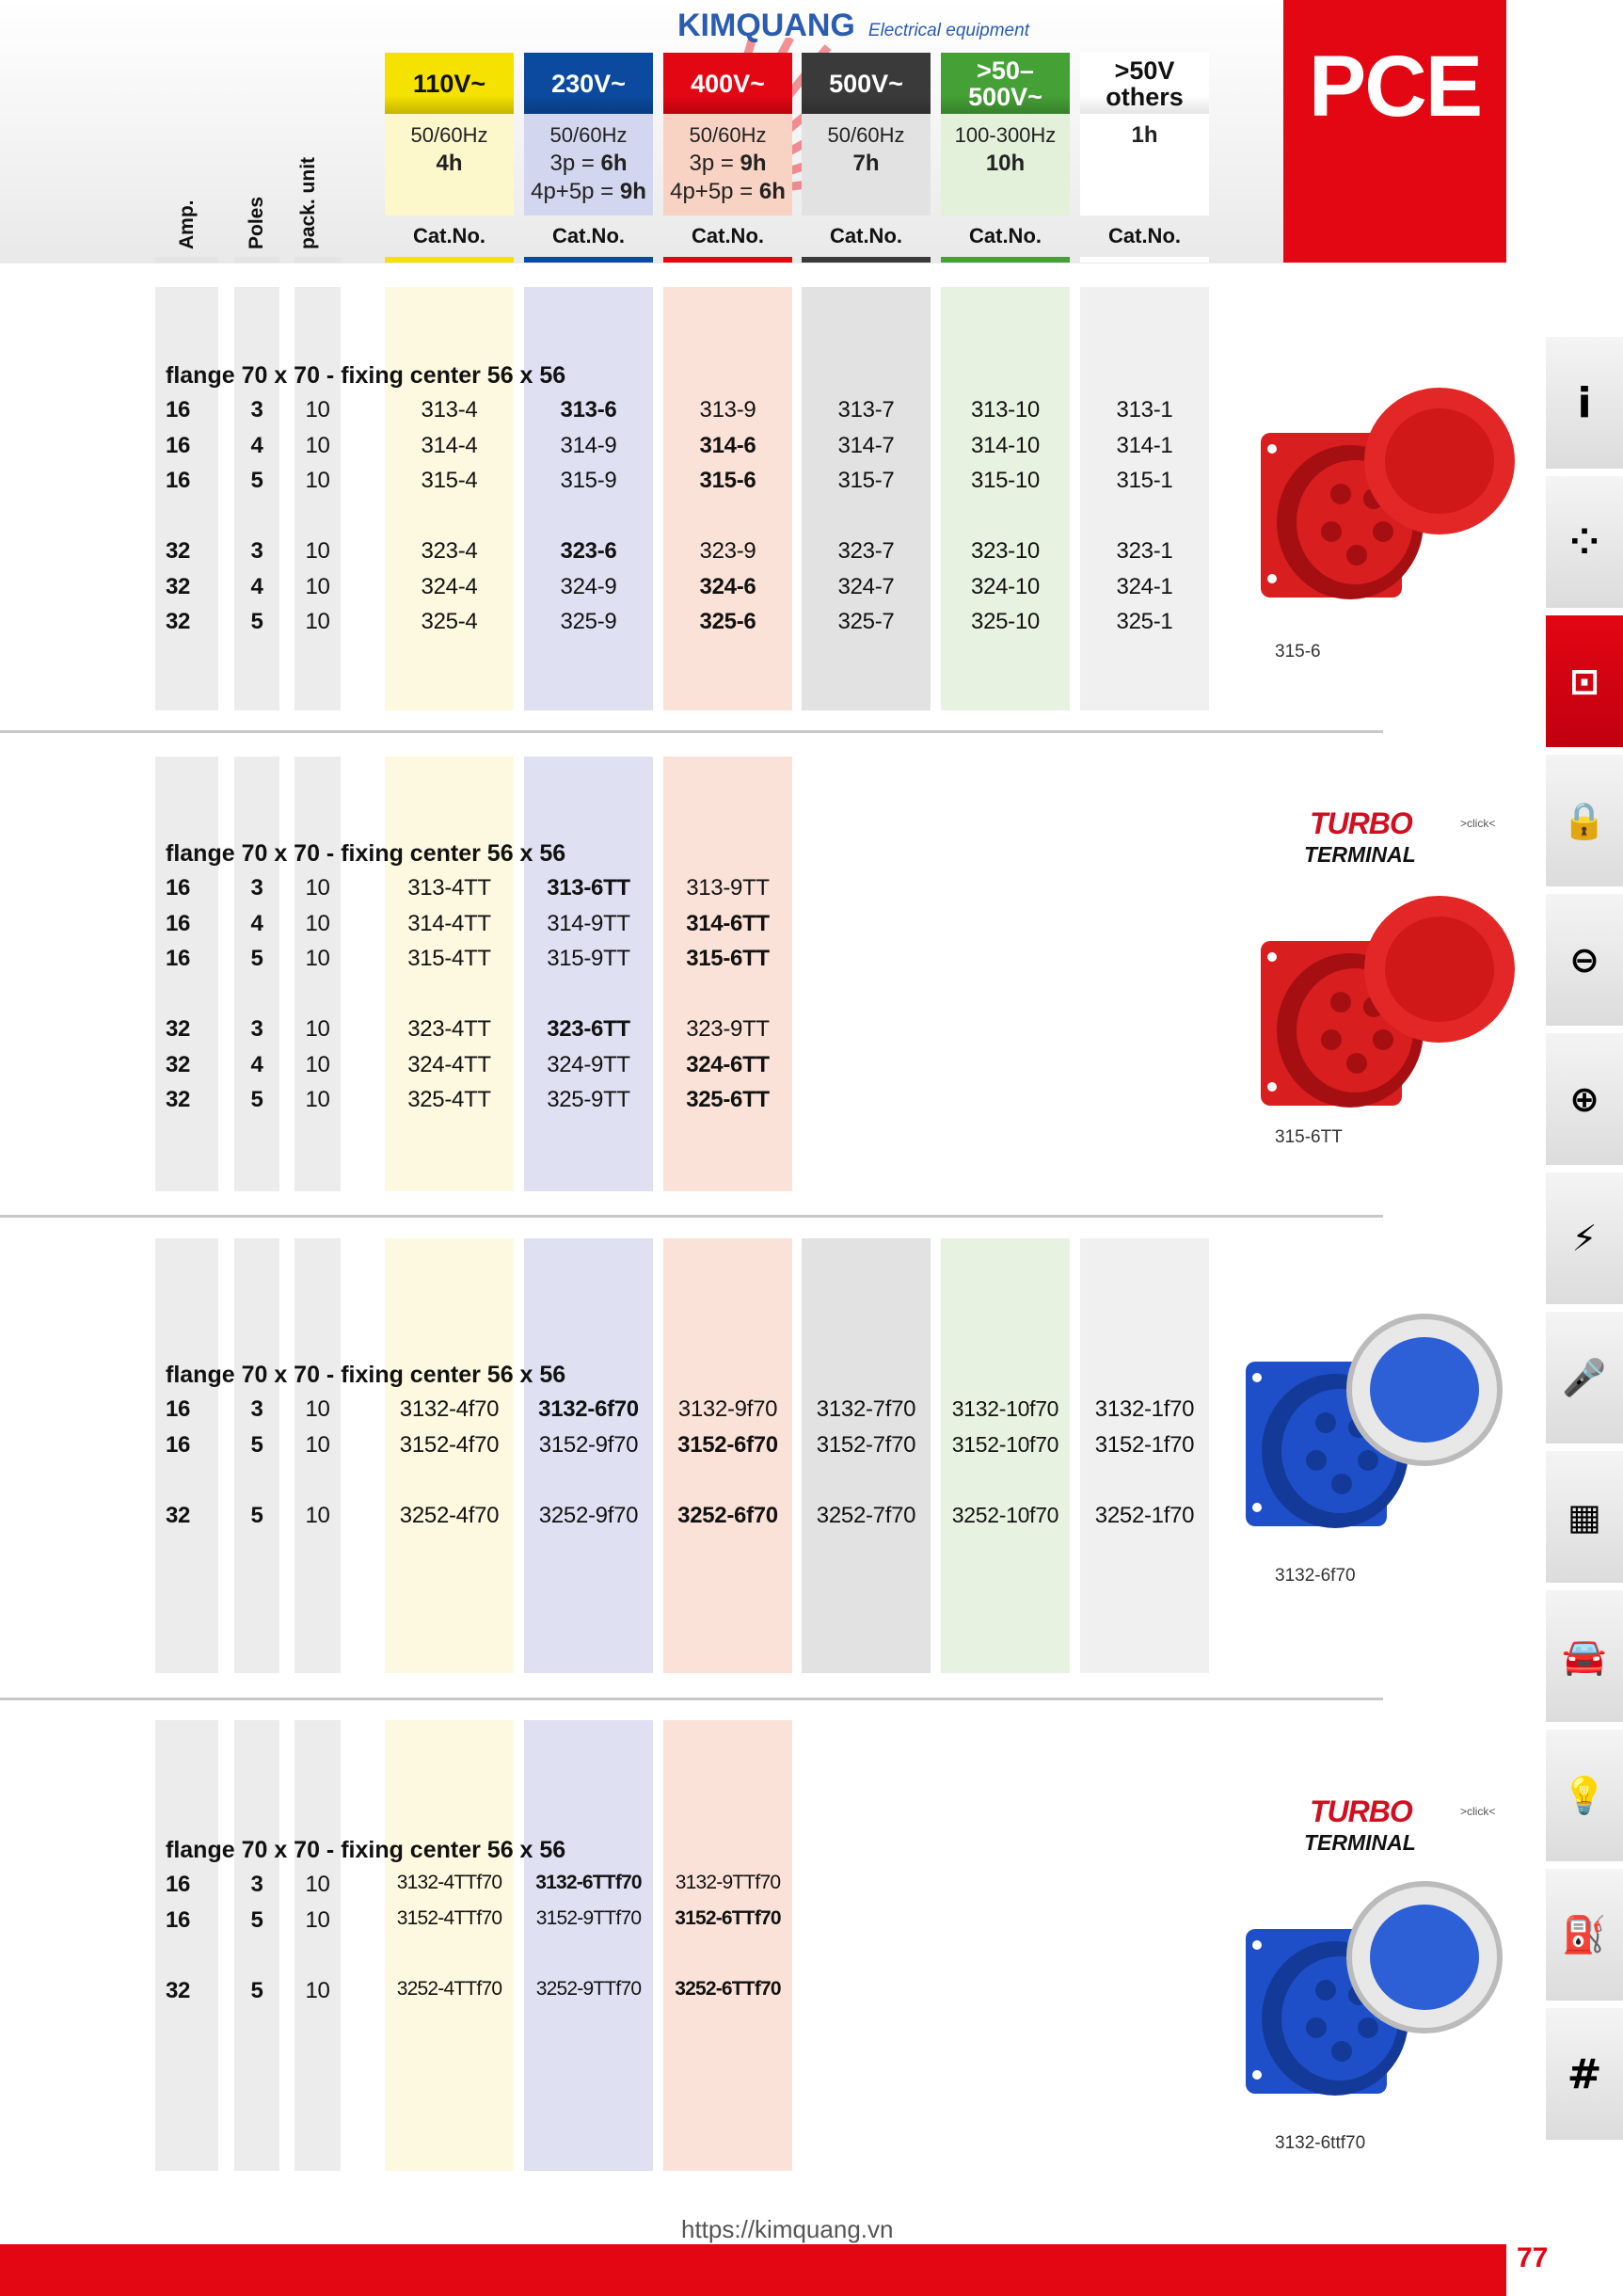  Describe the element at coordinates (1144, 586) in the screenshot. I see `cat-no-cell: 324-1` at that location.